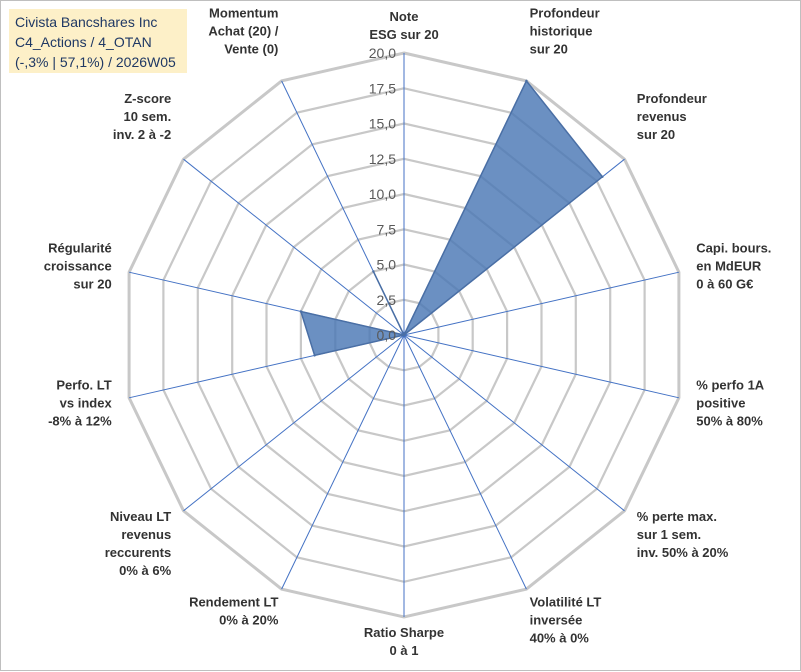 The image size is (801, 672). What do you see at coordinates (387, 300) in the screenshot?
I see `tick-label: 2,5` at bounding box center [387, 300].